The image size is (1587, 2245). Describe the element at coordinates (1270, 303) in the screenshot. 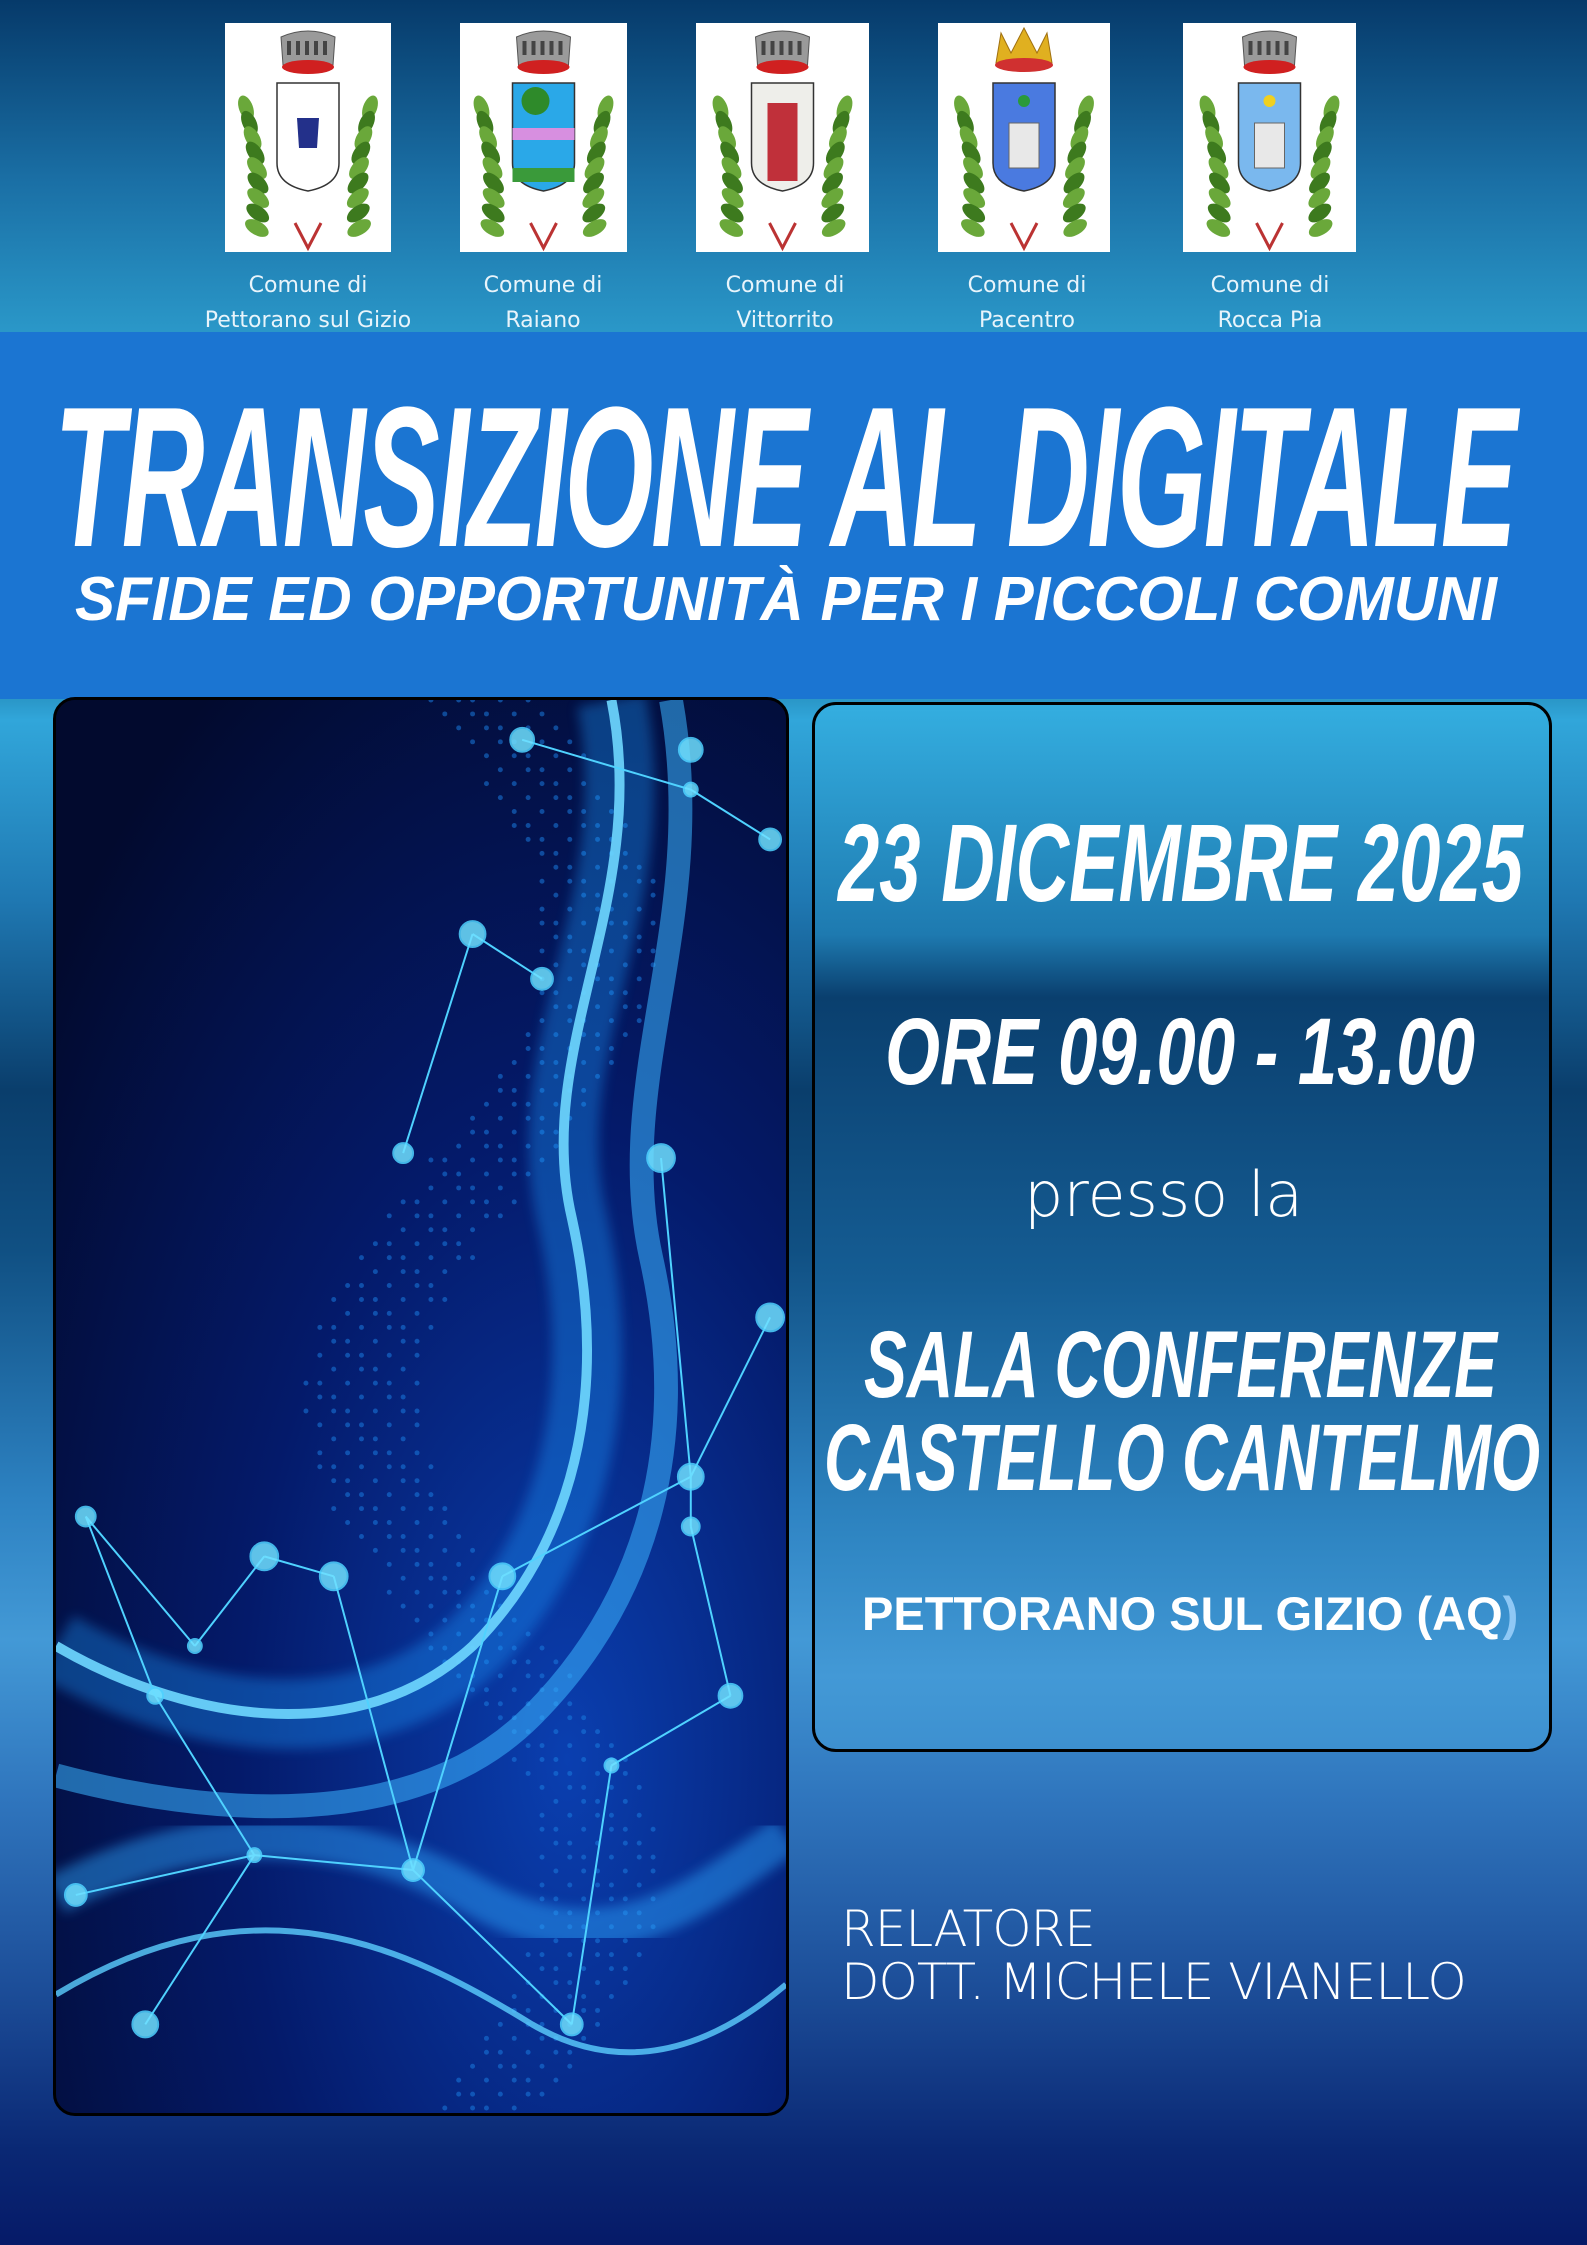

I see `municipality-label: Comune di Rocca Pia` at that location.